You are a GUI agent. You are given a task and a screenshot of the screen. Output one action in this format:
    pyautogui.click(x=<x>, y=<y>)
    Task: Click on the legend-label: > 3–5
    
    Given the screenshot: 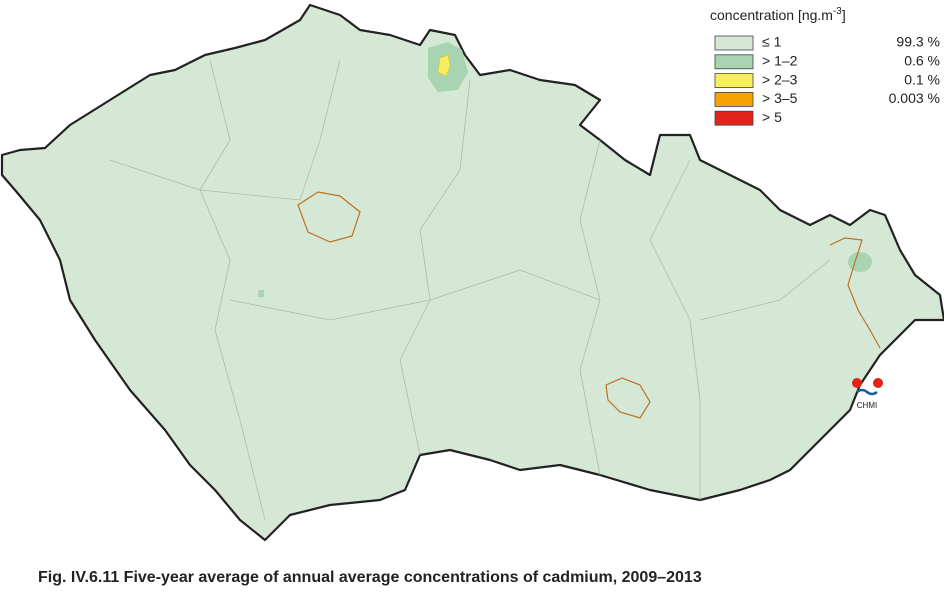 What is the action you would take?
    pyautogui.click(x=780, y=98)
    